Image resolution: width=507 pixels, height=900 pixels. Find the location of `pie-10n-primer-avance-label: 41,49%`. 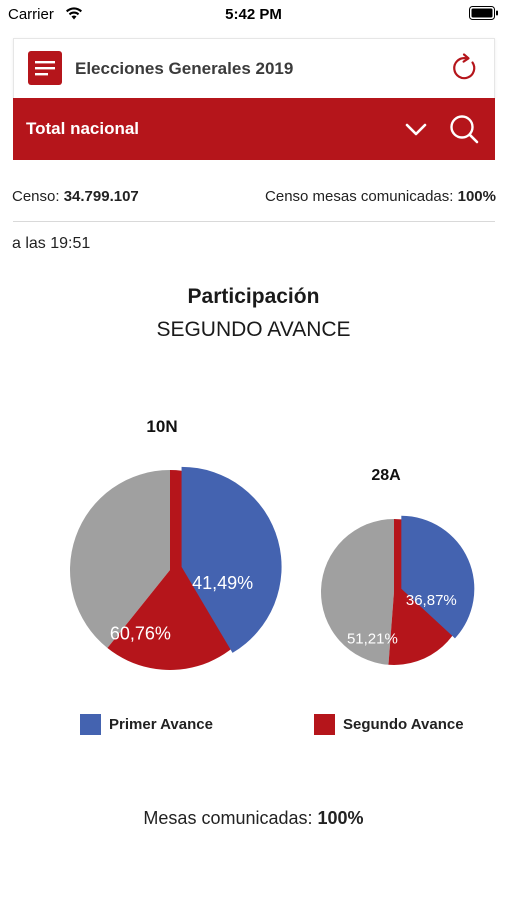

pie-10n-primer-avance-label: 41,49% is located at coordinates (222, 583).